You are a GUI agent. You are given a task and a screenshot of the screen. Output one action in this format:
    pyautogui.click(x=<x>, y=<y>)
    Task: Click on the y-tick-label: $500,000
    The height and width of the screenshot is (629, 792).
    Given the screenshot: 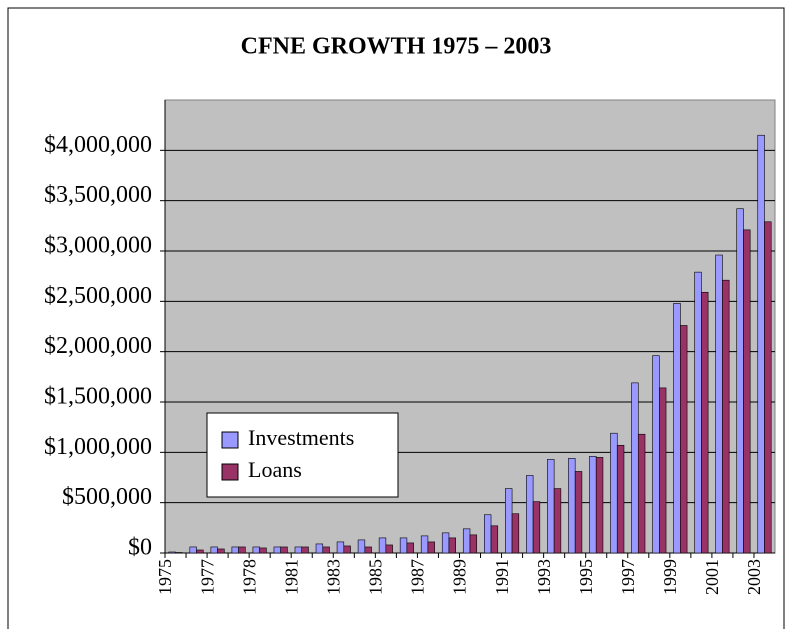 What is the action you would take?
    pyautogui.click(x=107, y=497)
    